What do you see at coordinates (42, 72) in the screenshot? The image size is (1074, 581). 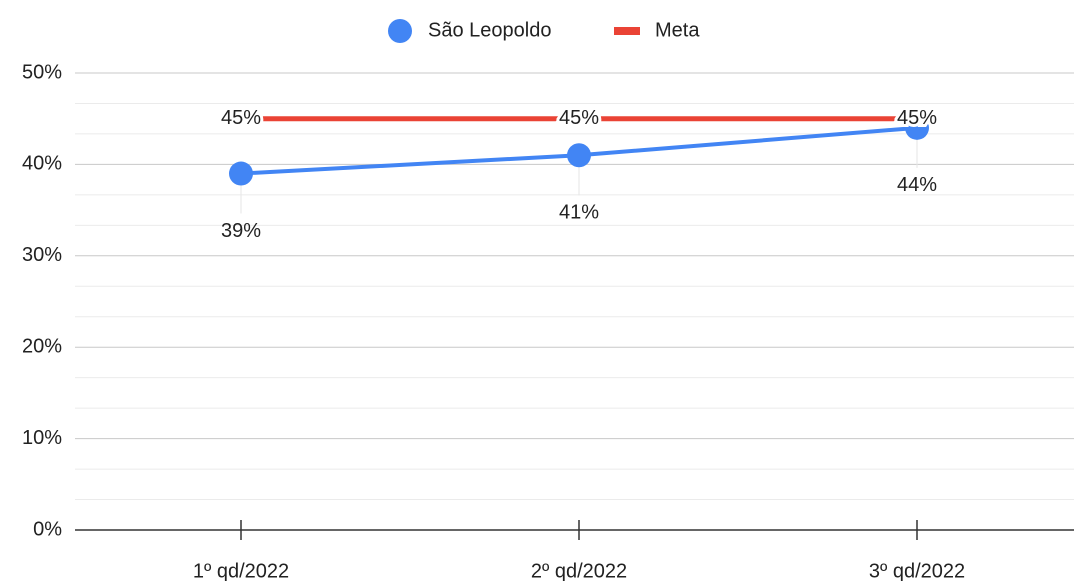 I see `y-tick-label: 50%` at bounding box center [42, 72].